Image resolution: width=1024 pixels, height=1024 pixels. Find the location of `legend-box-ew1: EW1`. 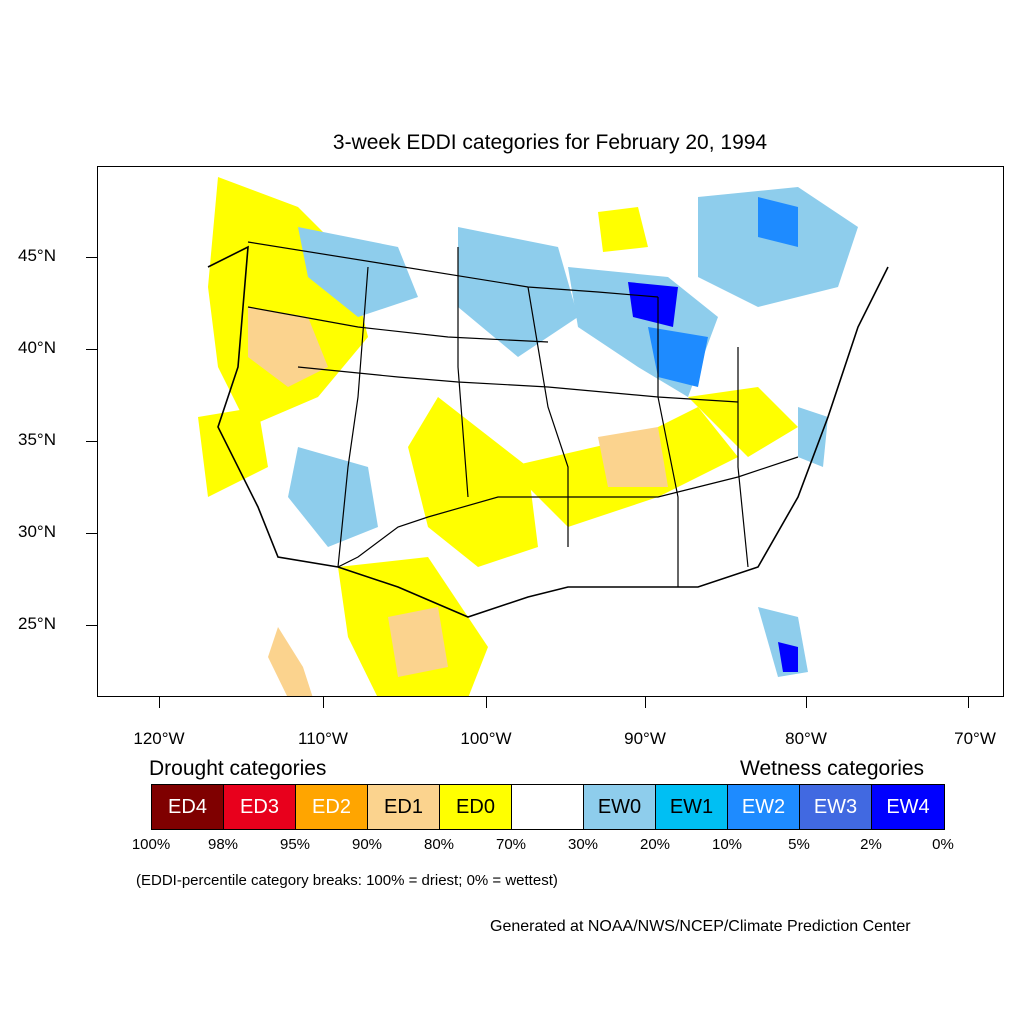

legend-box-ew1: EW1 is located at coordinates (692, 807).